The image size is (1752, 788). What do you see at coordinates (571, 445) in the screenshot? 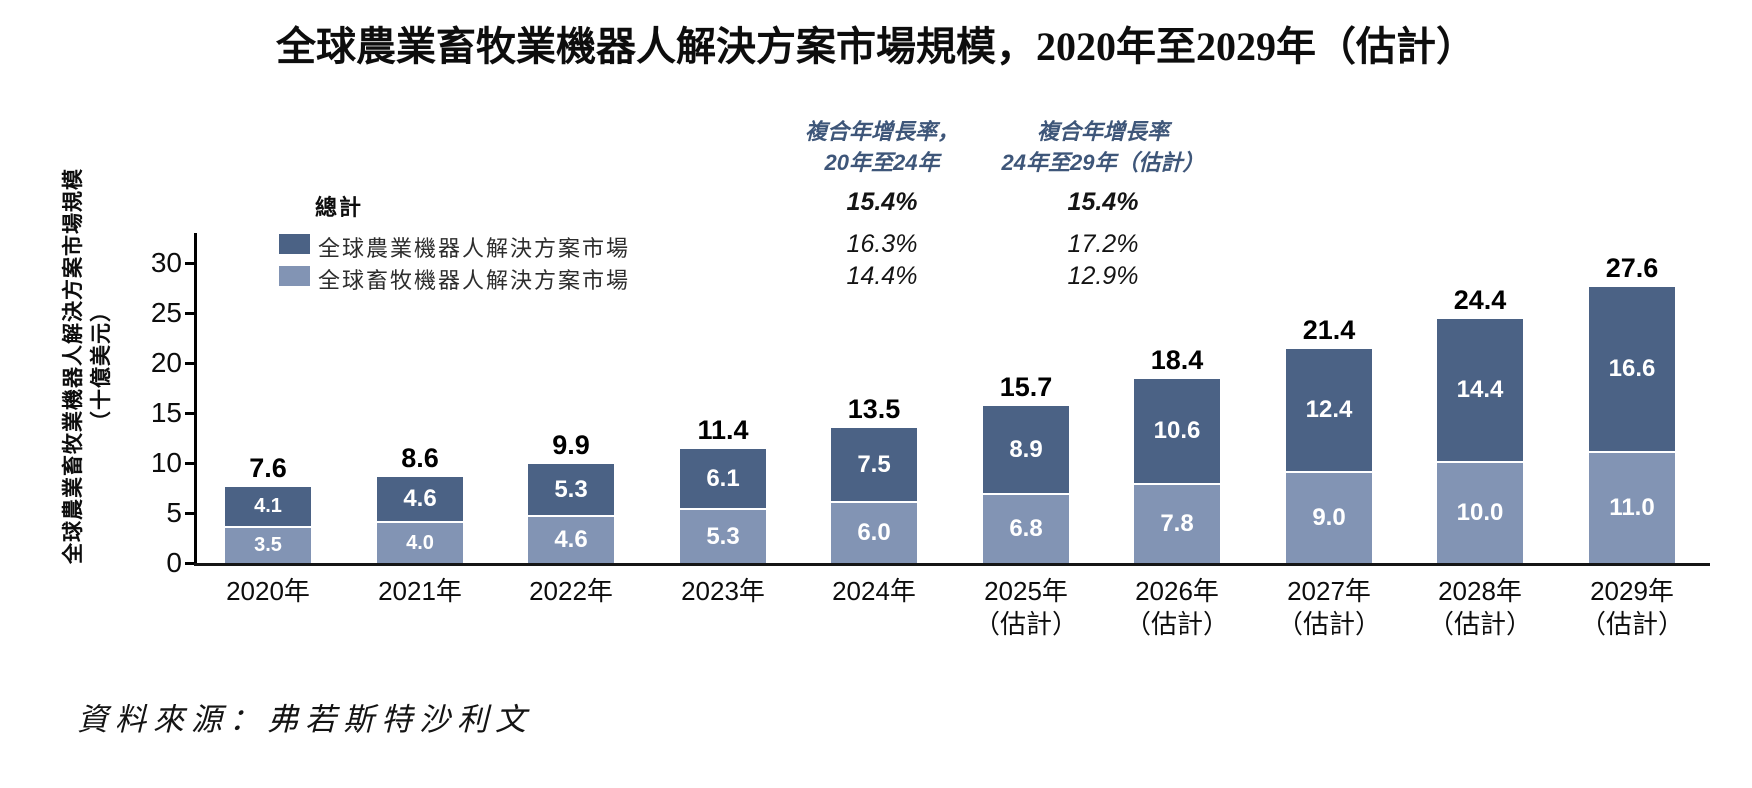
I see `bar-total-label: 9.9` at bounding box center [571, 445].